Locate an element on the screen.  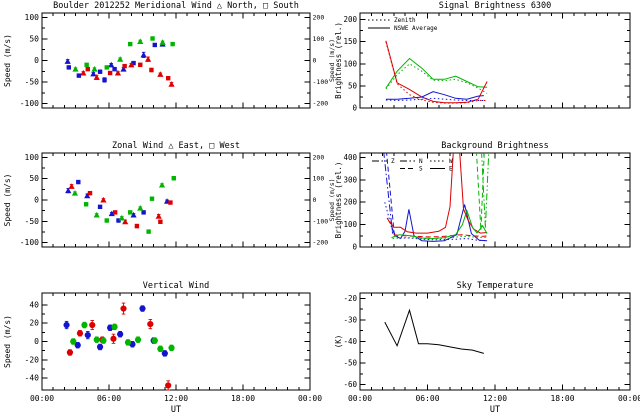
series-meridional-south-blue is located at coordinates (111, 62).